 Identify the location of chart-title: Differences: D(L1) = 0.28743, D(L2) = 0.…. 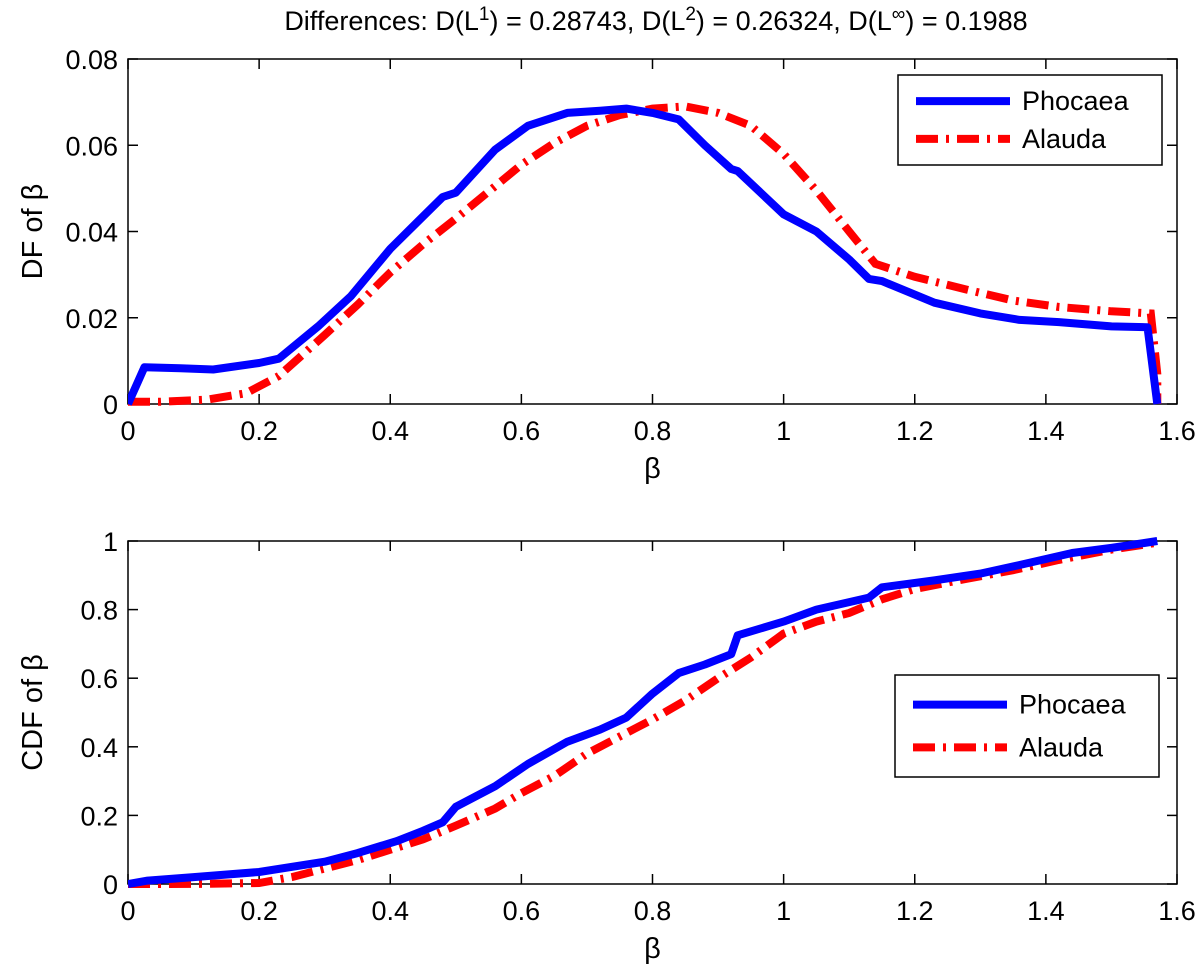
(655, 20).